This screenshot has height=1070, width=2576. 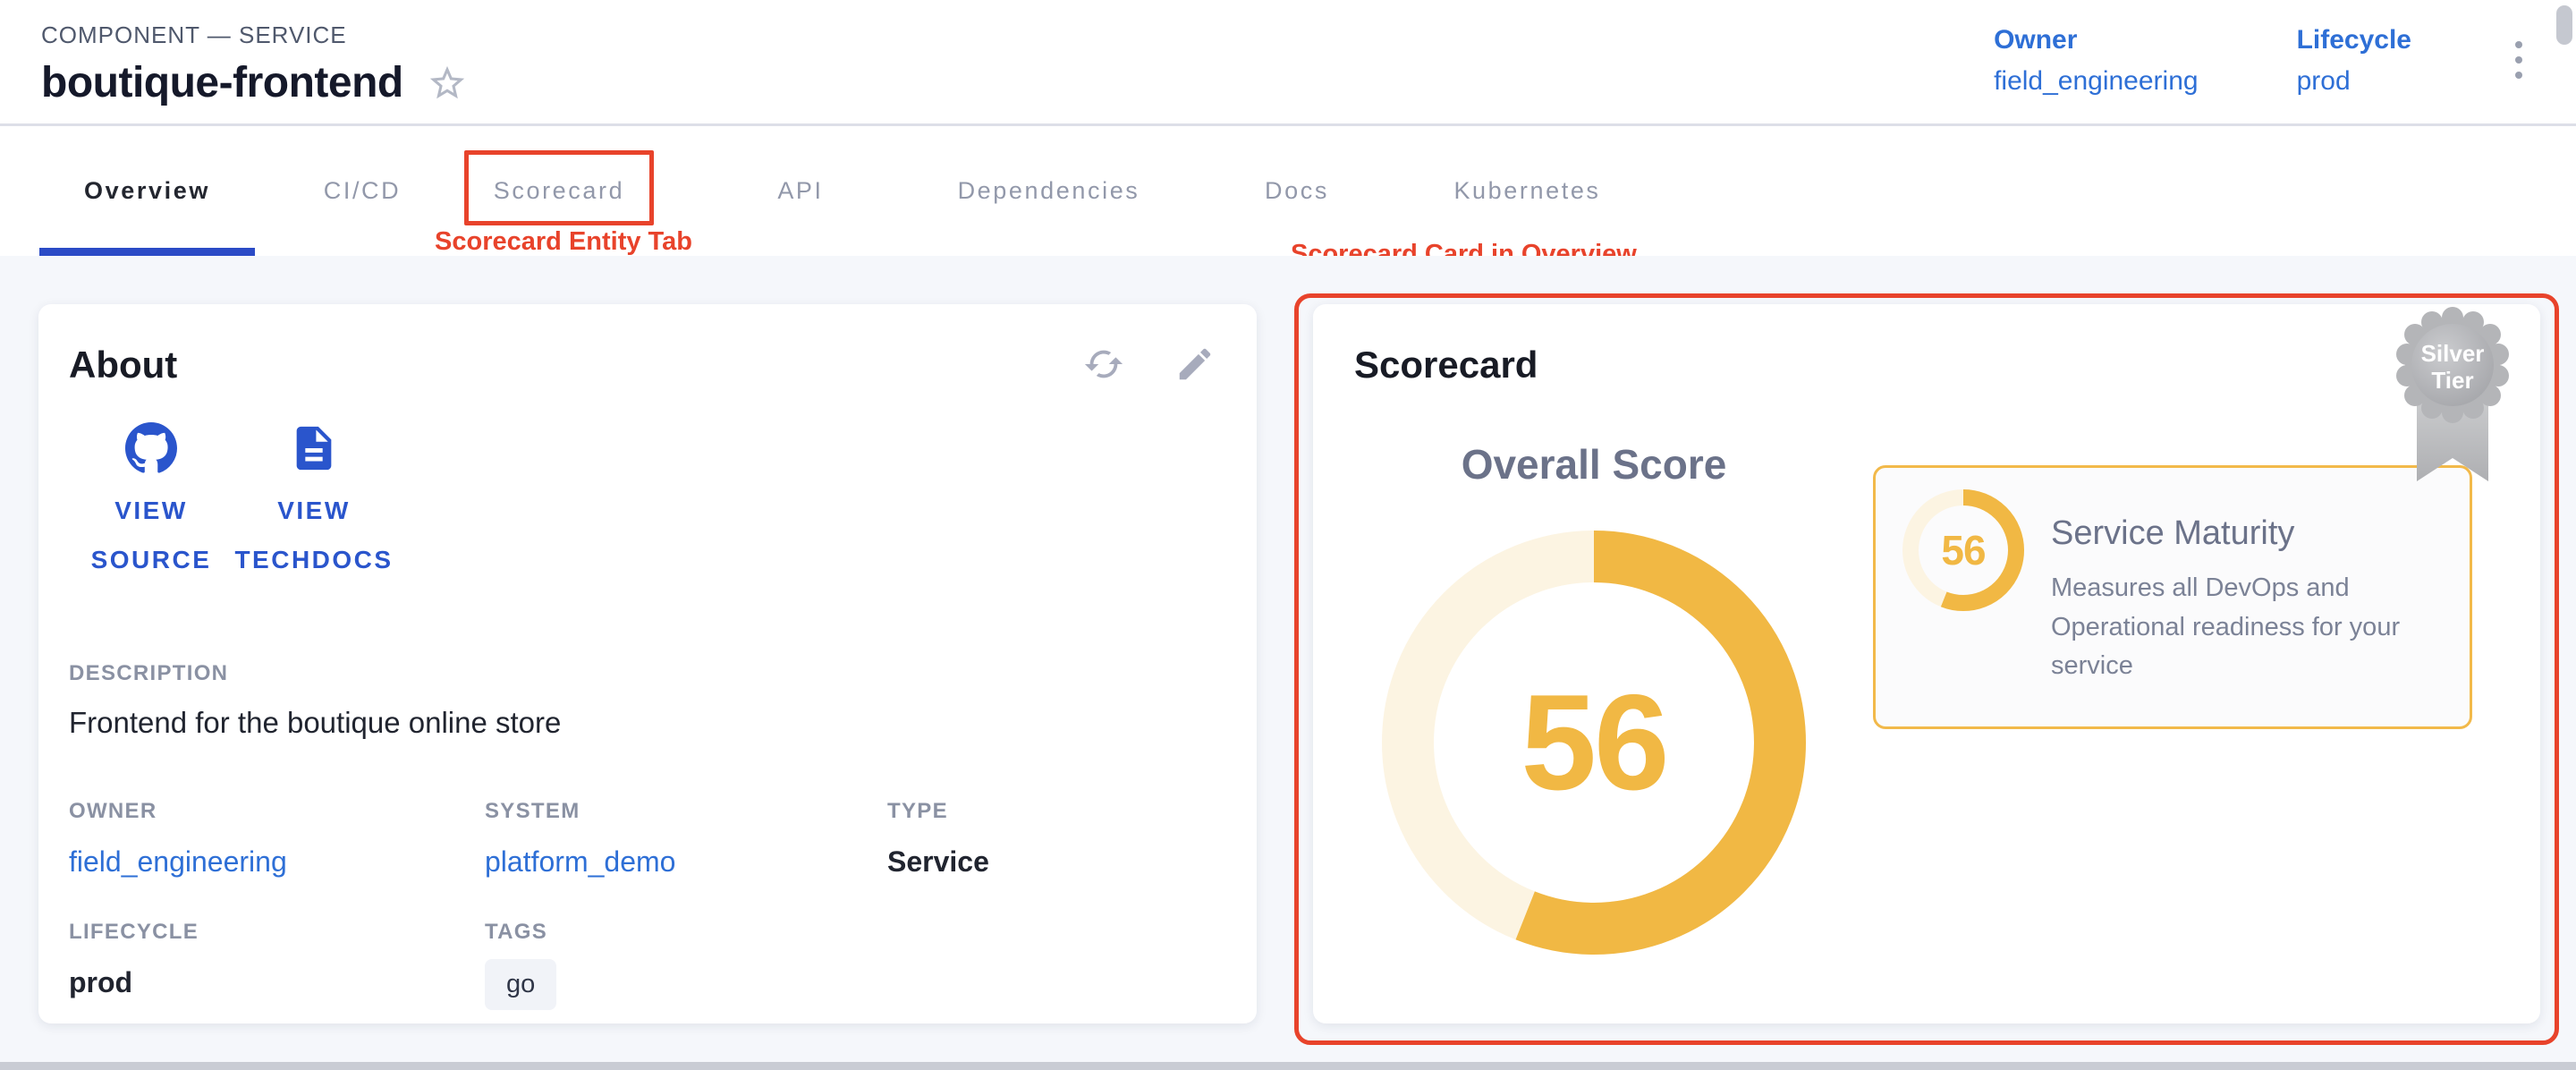 I want to click on tab-docs: Docs, so click(x=1297, y=190).